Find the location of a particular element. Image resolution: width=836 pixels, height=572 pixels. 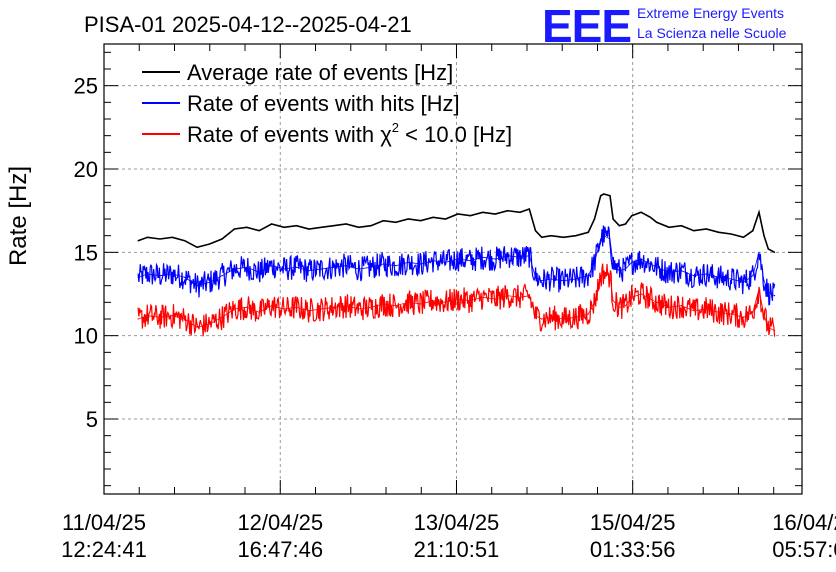

x-tick-label-time: 05:57:0 is located at coordinates (804, 549).